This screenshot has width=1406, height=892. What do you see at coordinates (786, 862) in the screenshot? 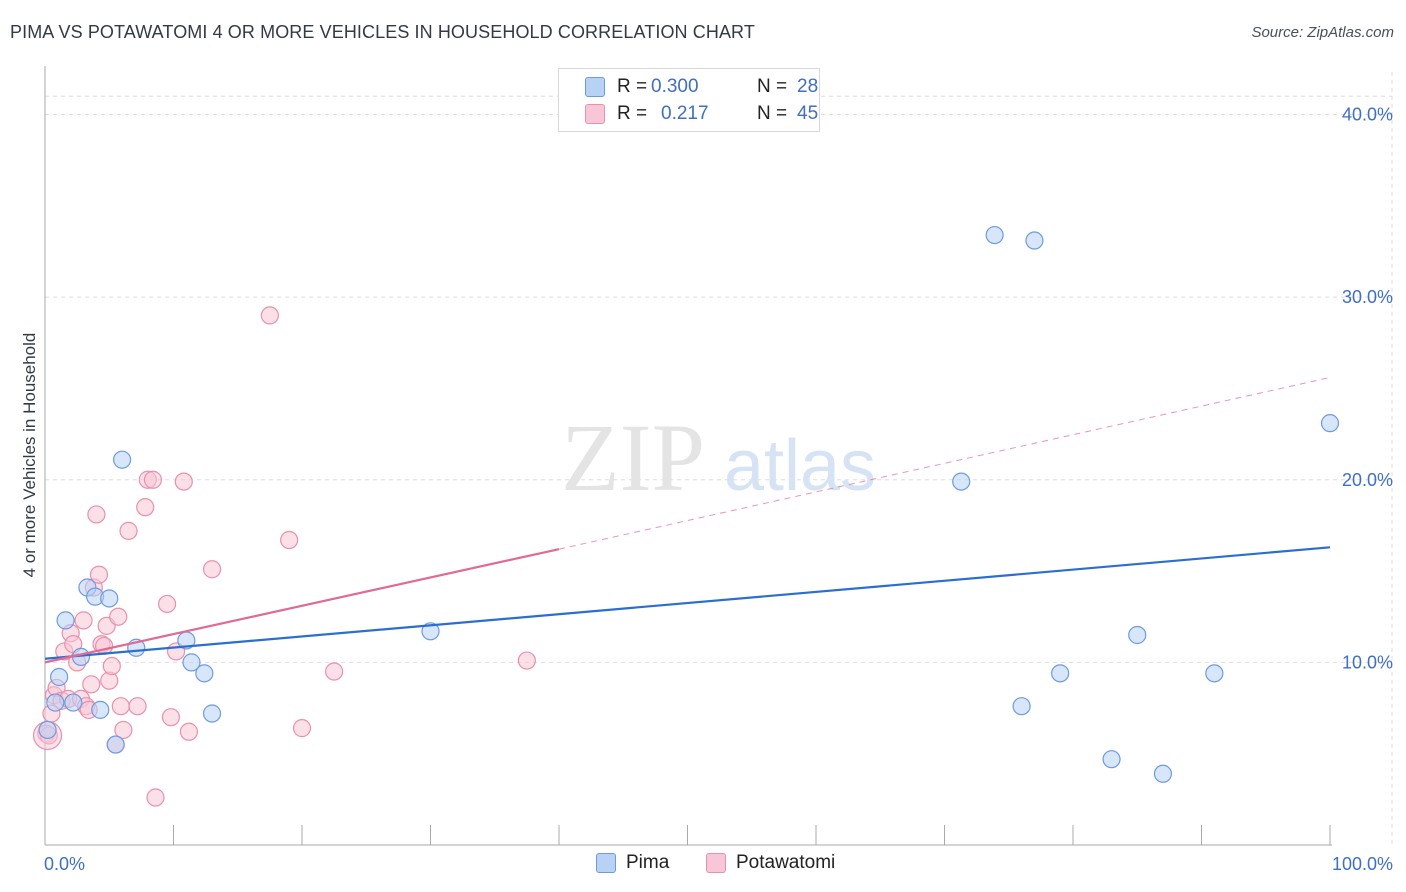
I see `potawatomi-legend-label: Potawatomi` at bounding box center [786, 862].